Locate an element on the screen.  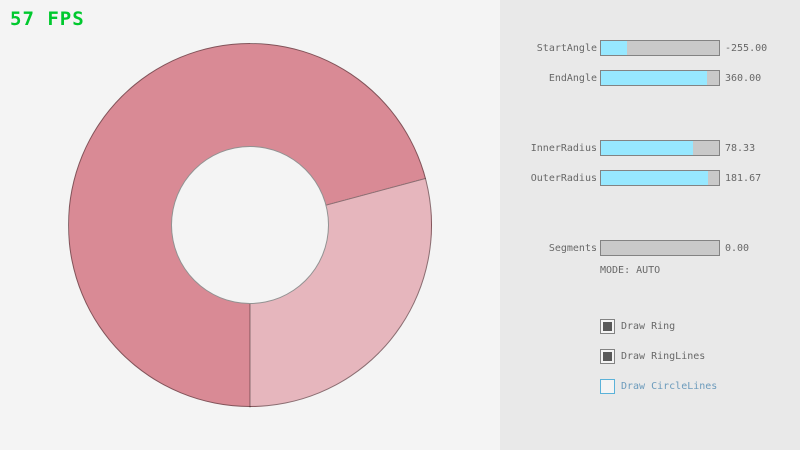
slider-row-startangle: StartAngle -255.00 is located at coordinates (650, 48).